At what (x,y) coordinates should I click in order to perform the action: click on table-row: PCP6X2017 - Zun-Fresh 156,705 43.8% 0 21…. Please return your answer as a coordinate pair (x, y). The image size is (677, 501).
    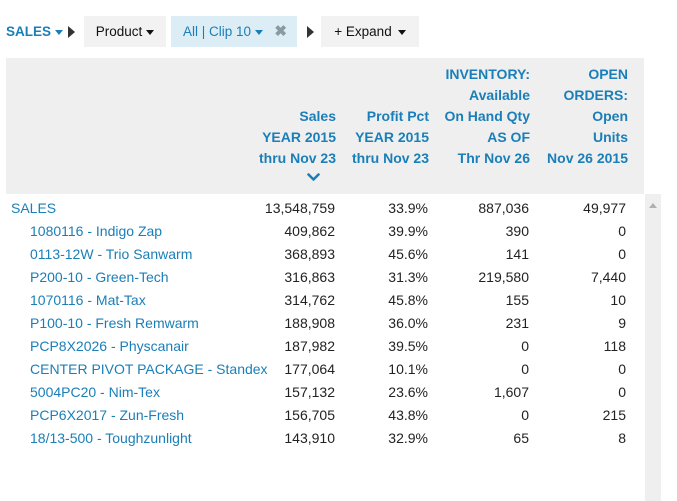
    Looking at the image, I should click on (322, 415).